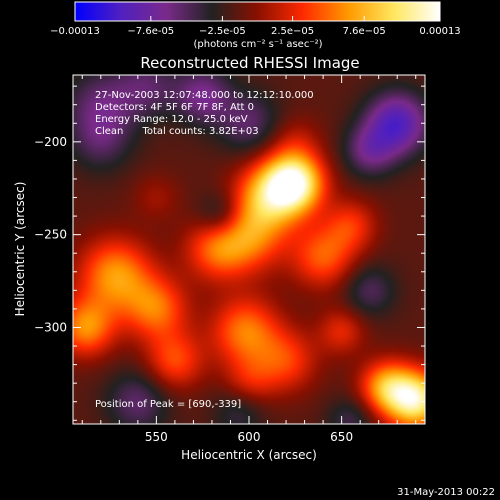 The image size is (500, 500). What do you see at coordinates (446, 492) in the screenshot?
I see `footer-date: 31-May-2013 00:22` at bounding box center [446, 492].